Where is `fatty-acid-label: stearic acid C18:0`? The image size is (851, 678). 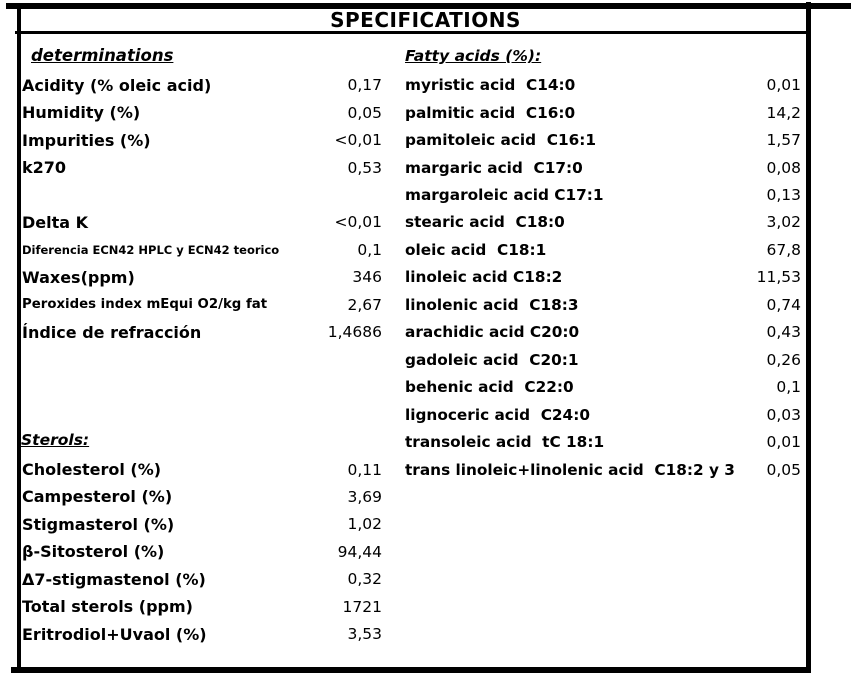 fatty-acid-label: stearic acid C18:0 is located at coordinates (485, 222).